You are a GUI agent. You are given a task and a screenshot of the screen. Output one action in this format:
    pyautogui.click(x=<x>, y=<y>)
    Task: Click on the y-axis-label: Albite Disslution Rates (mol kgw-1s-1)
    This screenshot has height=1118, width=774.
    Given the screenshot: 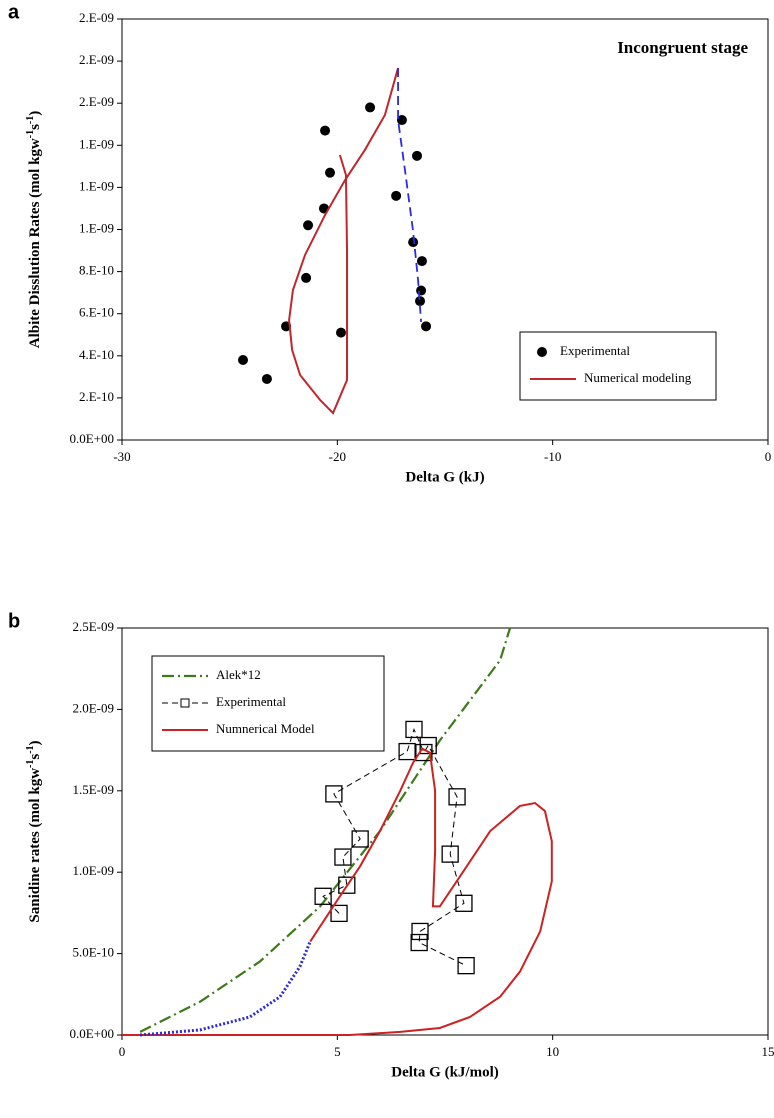 What is the action you would take?
    pyautogui.click(x=34, y=230)
    